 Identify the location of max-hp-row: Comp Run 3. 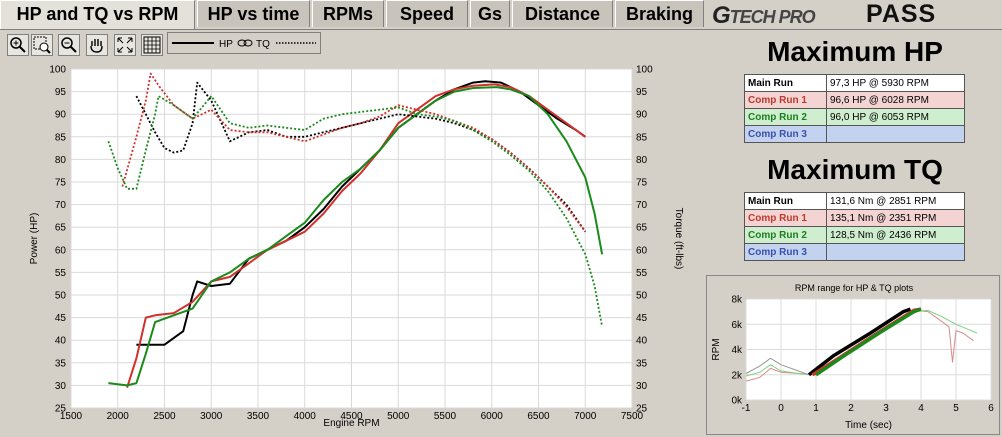
(854, 134).